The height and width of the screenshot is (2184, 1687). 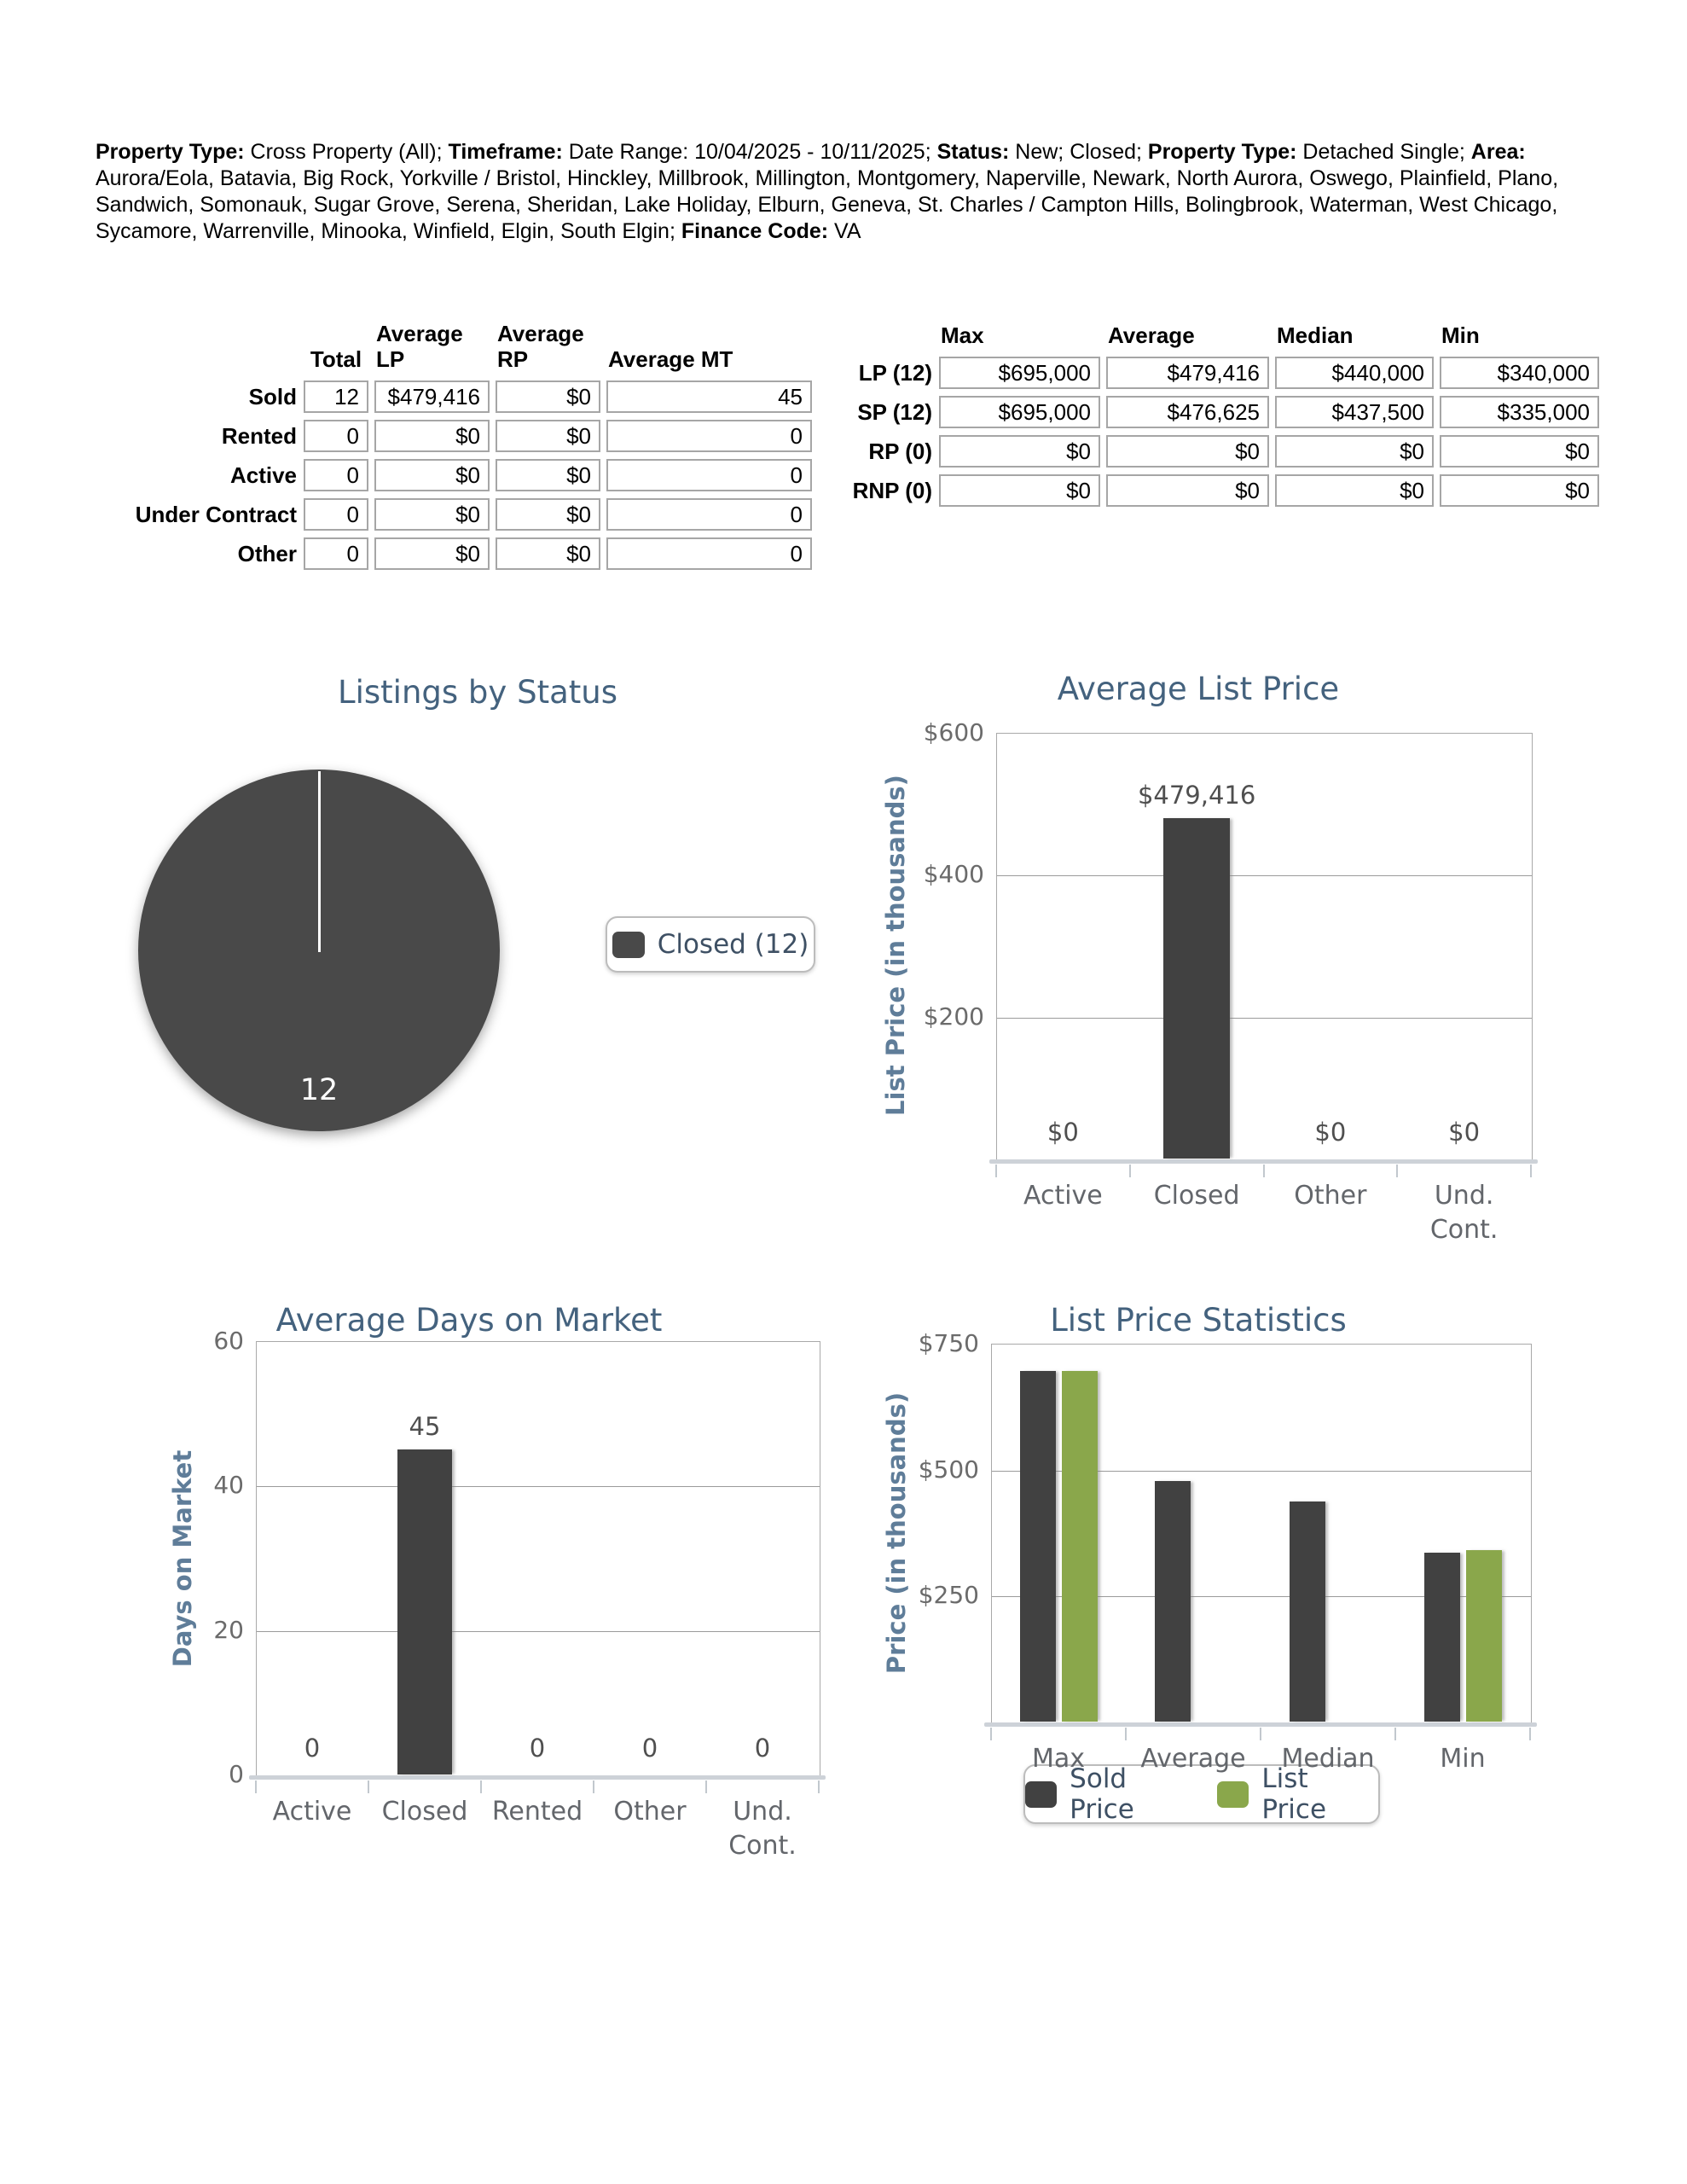 I want to click on cell: $335,000, so click(x=1519, y=412).